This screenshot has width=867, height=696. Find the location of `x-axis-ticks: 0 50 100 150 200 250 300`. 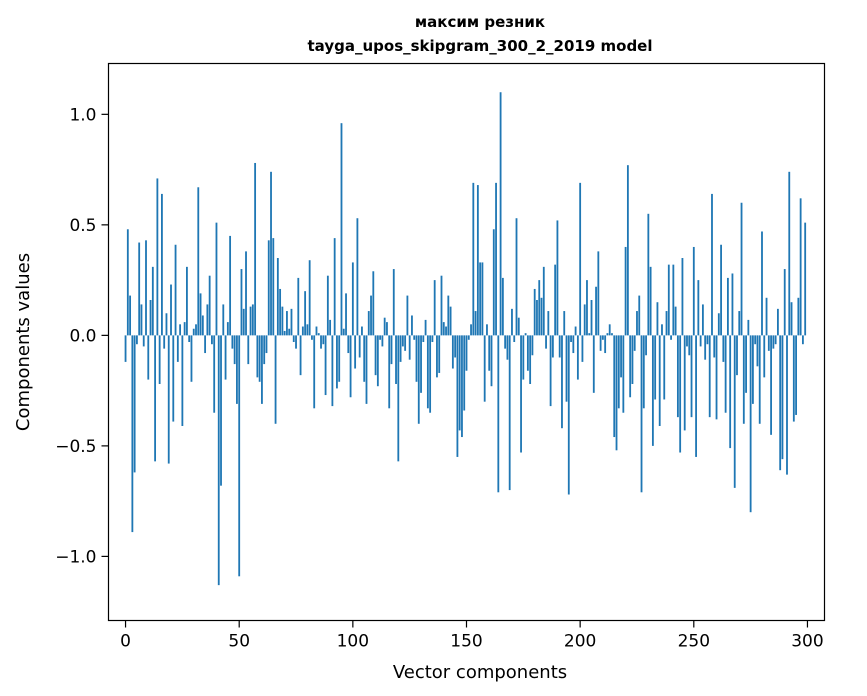

x-axis-ticks: 0 50 100 150 200 250 300 is located at coordinates (472, 636).